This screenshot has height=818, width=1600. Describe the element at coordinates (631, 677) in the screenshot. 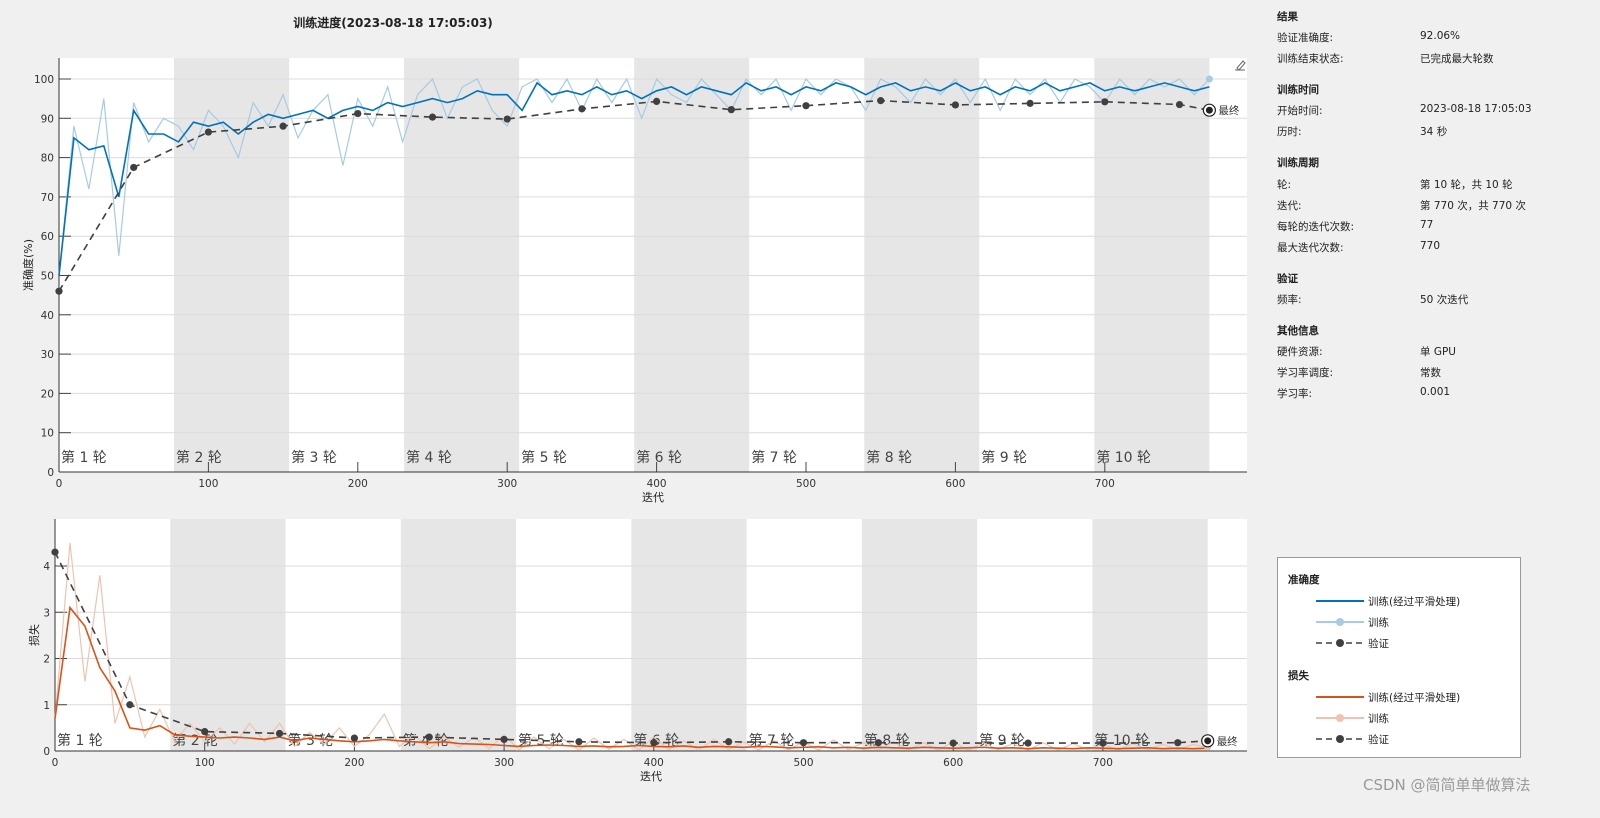

I see `training-smoothed-line` at that location.